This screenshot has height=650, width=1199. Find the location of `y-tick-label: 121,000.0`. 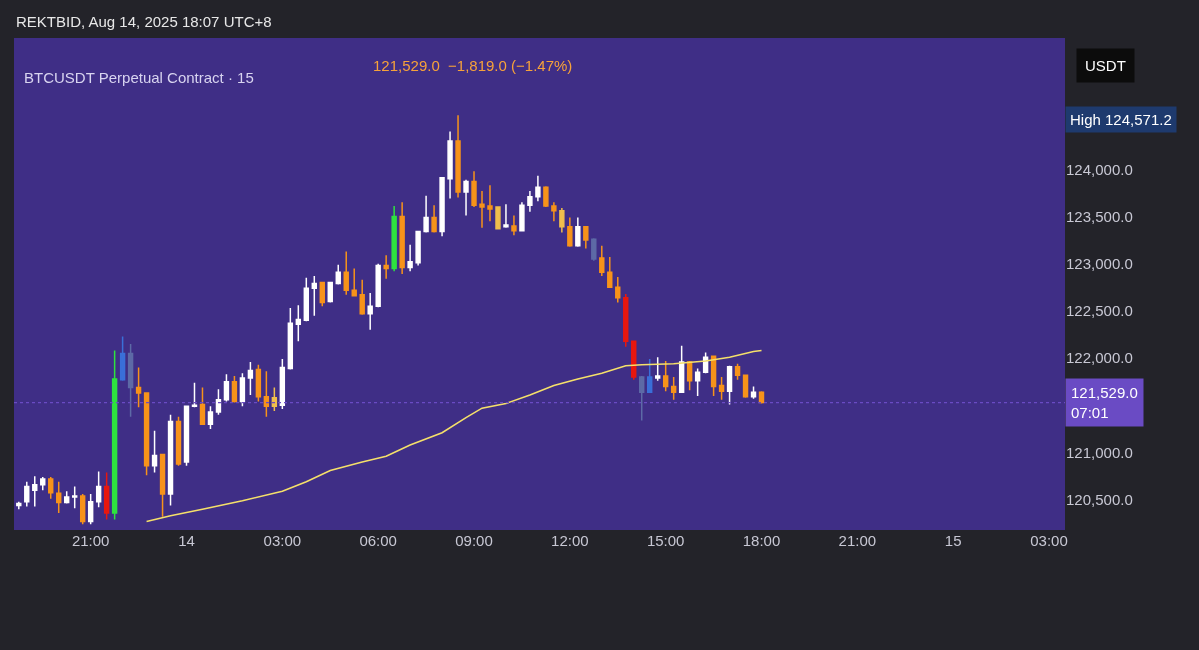

y-tick-label: 121,000.0 is located at coordinates (1099, 452).